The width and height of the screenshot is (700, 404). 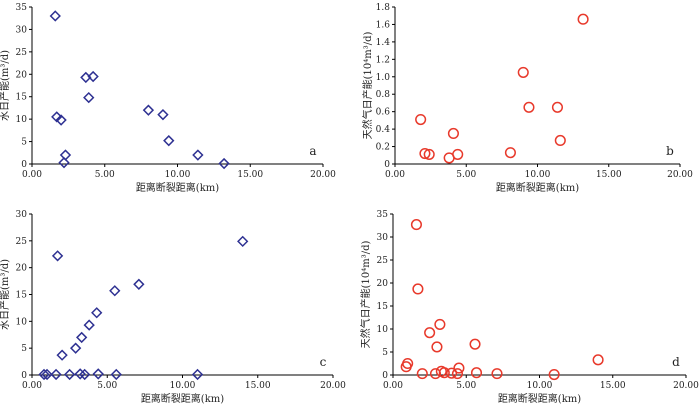 I want to click on y-tick-label: 0.6, so click(x=383, y=113).